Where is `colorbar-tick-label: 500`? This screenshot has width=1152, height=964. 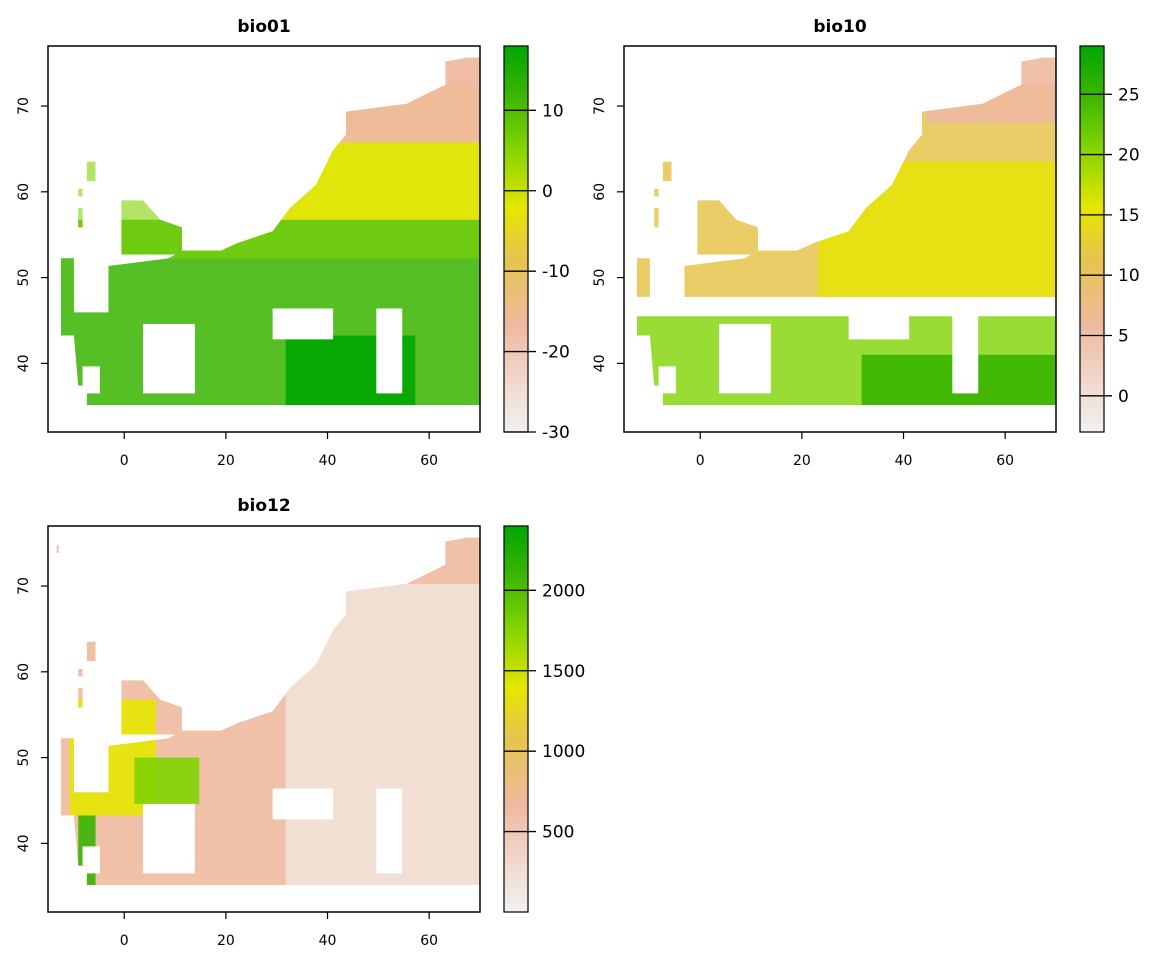
colorbar-tick-label: 500 is located at coordinates (558, 833).